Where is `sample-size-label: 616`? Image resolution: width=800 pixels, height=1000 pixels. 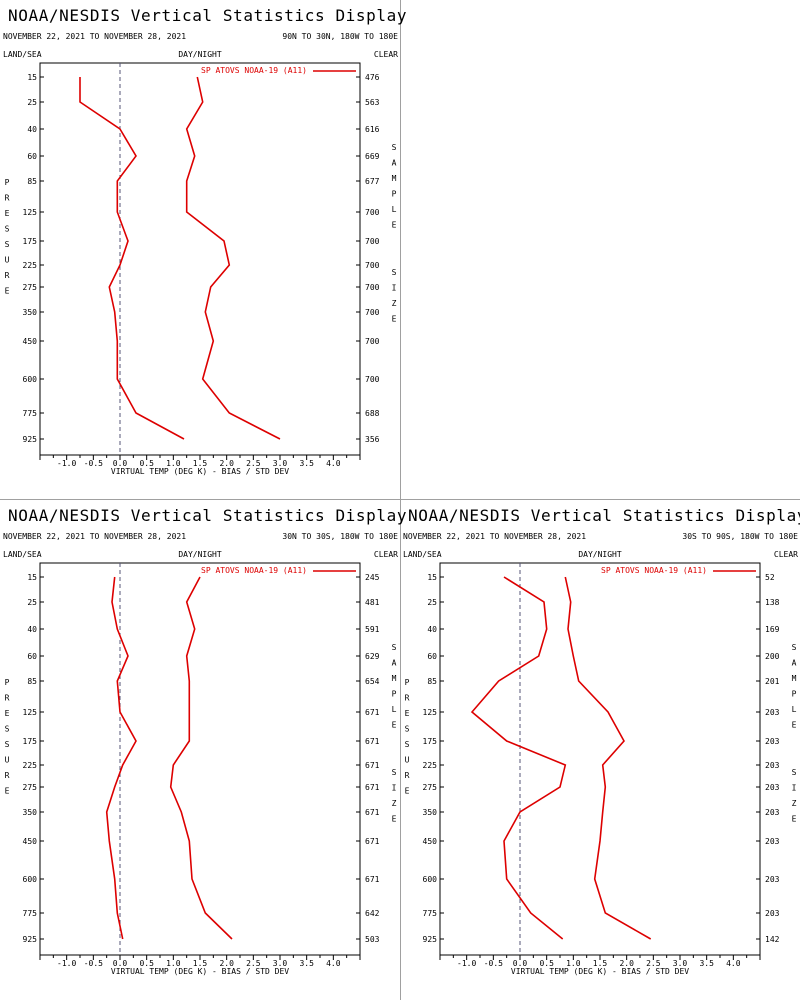 sample-size-label: 616 is located at coordinates (372, 129).